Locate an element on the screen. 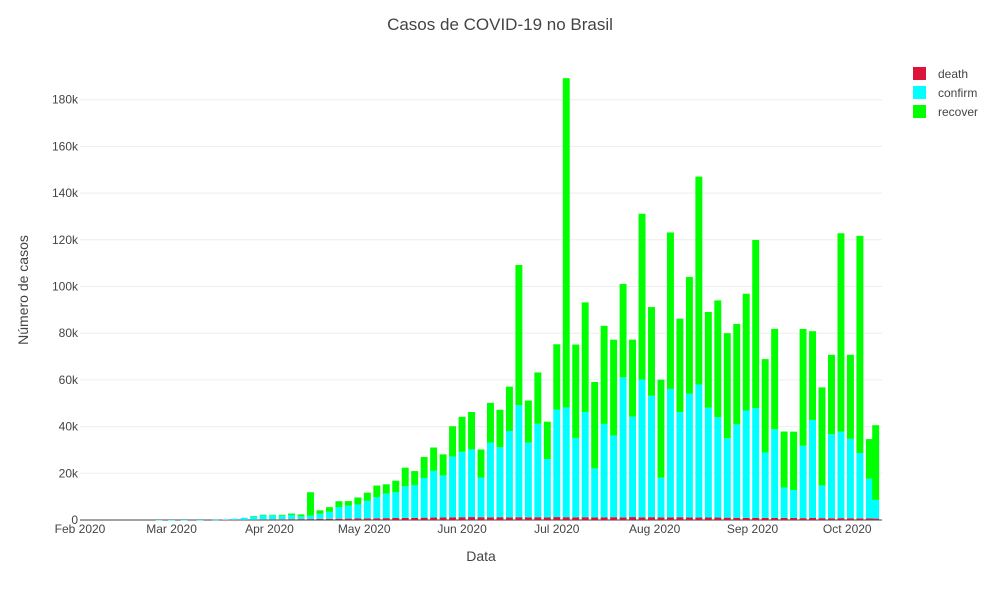  legend-label-confirm: confirm is located at coordinates (957, 93).